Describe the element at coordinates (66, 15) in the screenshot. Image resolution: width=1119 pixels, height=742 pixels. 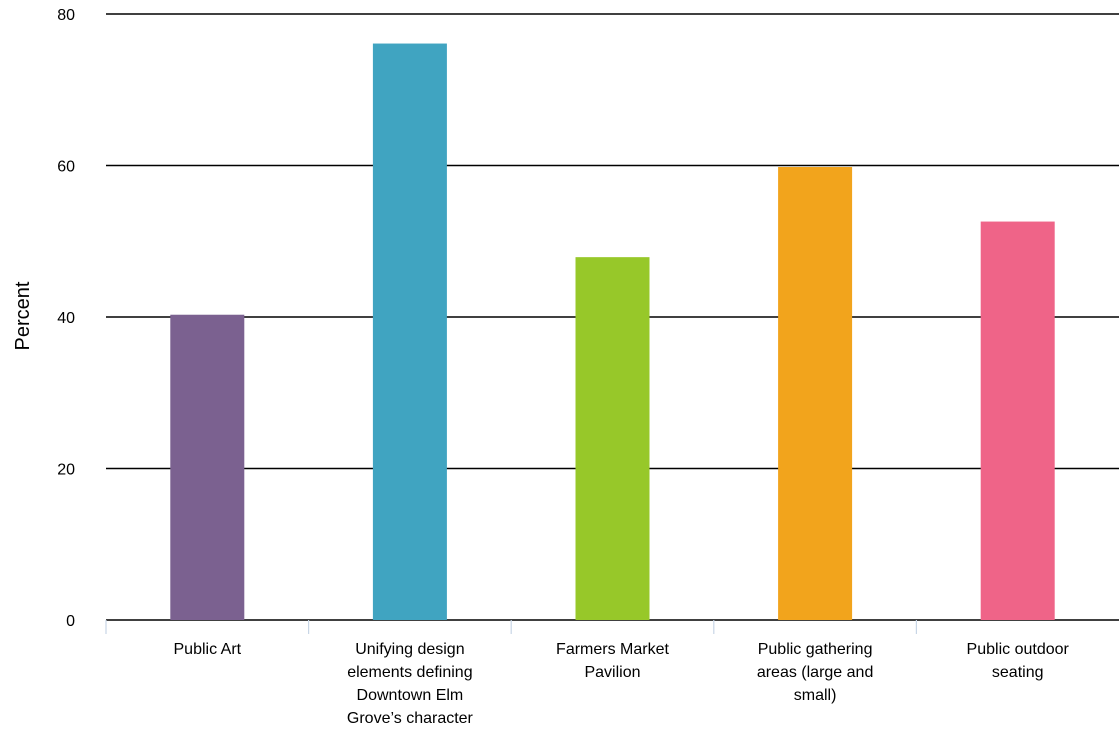
I see `y-tick-label: 80` at that location.